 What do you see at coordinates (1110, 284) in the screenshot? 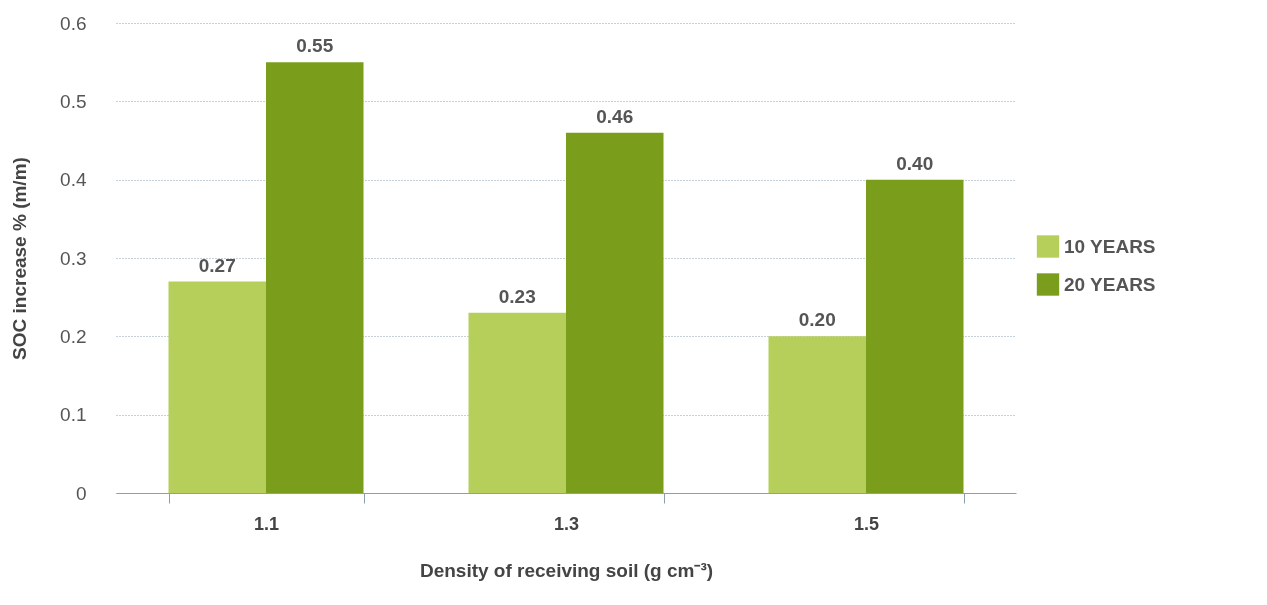
I see `legend-label: 20 YEARS` at bounding box center [1110, 284].